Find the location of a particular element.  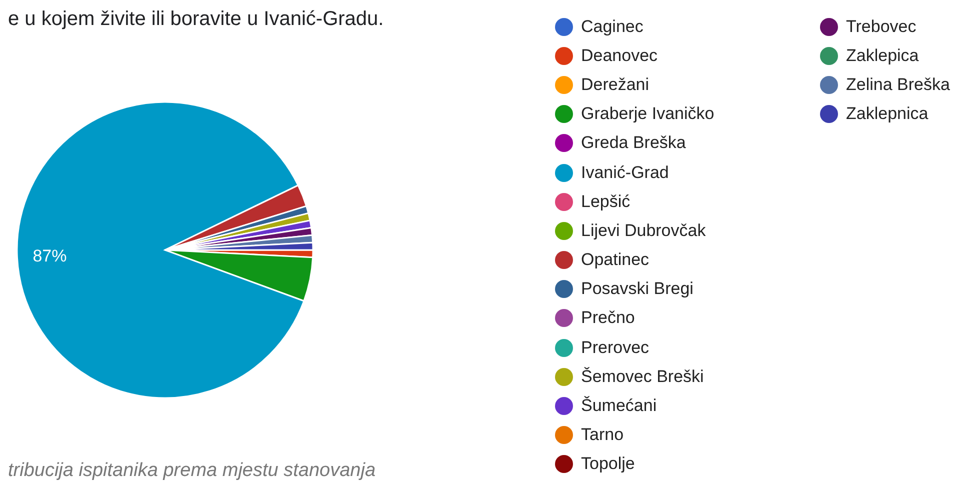

data-label: 87% is located at coordinates (49, 256).